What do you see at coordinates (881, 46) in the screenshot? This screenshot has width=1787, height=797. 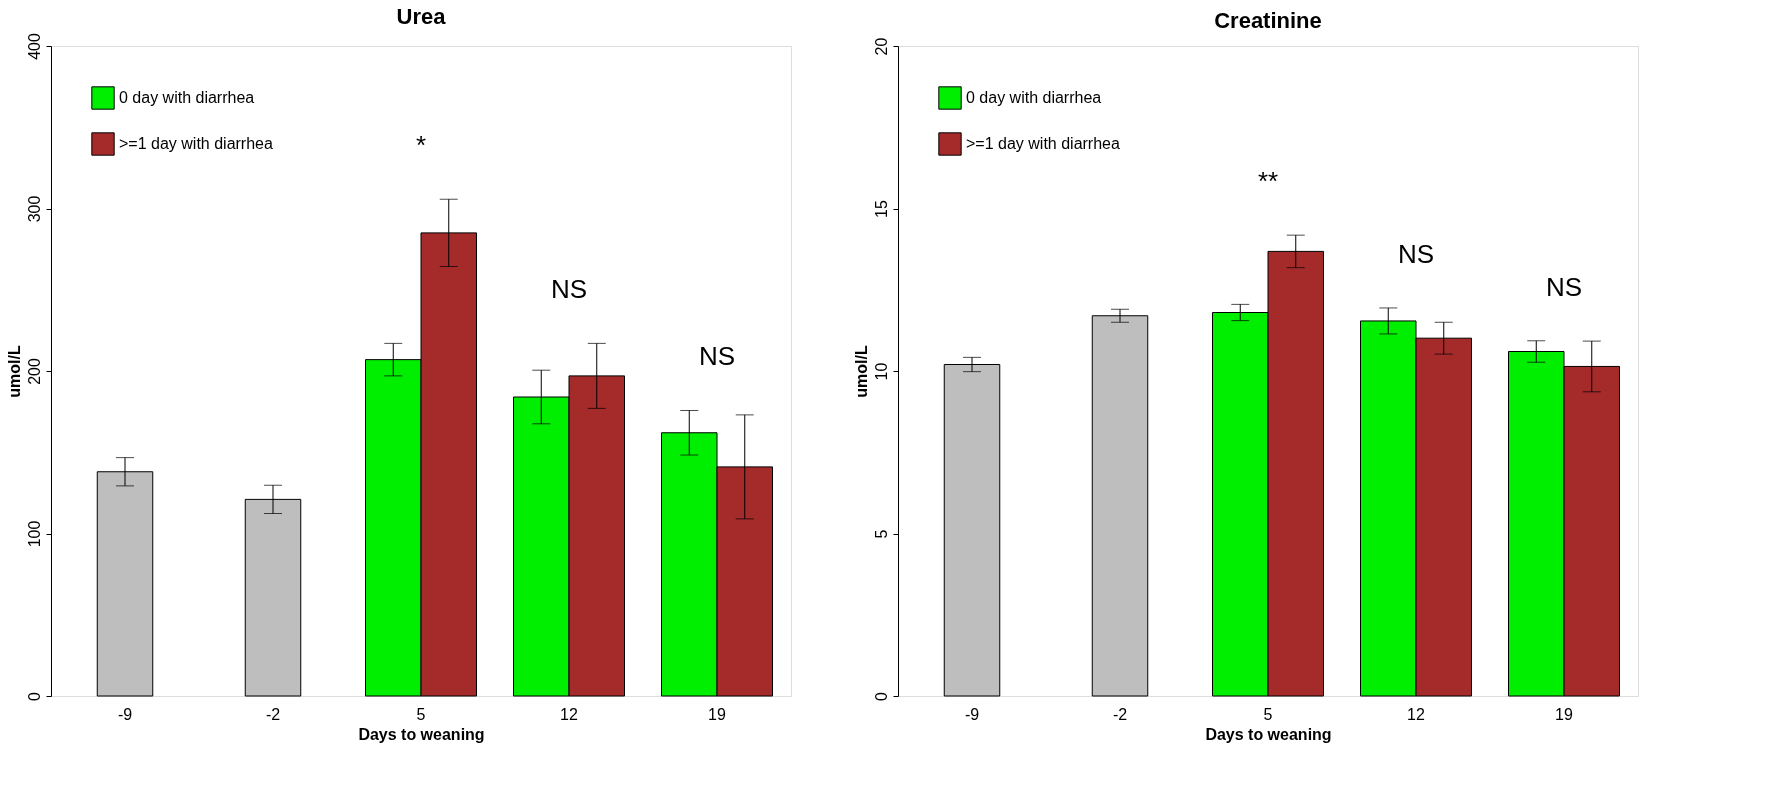 I see `y-tick-label: 20` at bounding box center [881, 46].